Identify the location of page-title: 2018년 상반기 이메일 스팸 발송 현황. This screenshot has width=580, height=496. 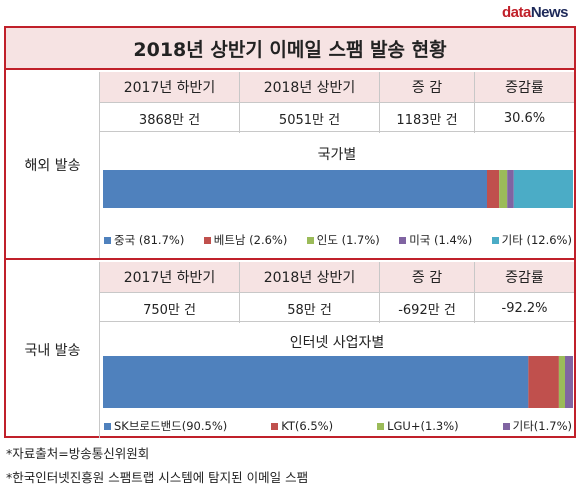
(290, 49).